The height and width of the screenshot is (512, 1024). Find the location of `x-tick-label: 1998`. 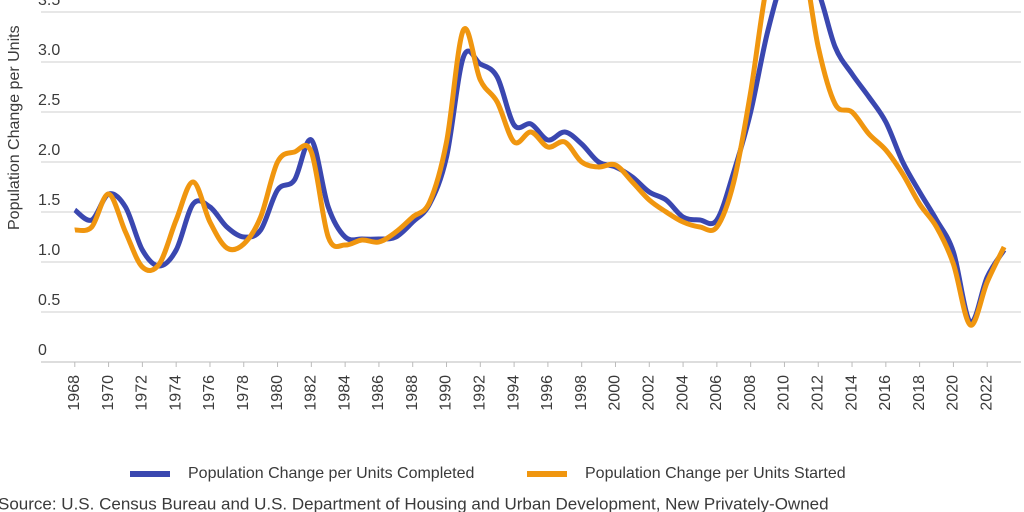

x-tick-label: 1998 is located at coordinates (581, 393).